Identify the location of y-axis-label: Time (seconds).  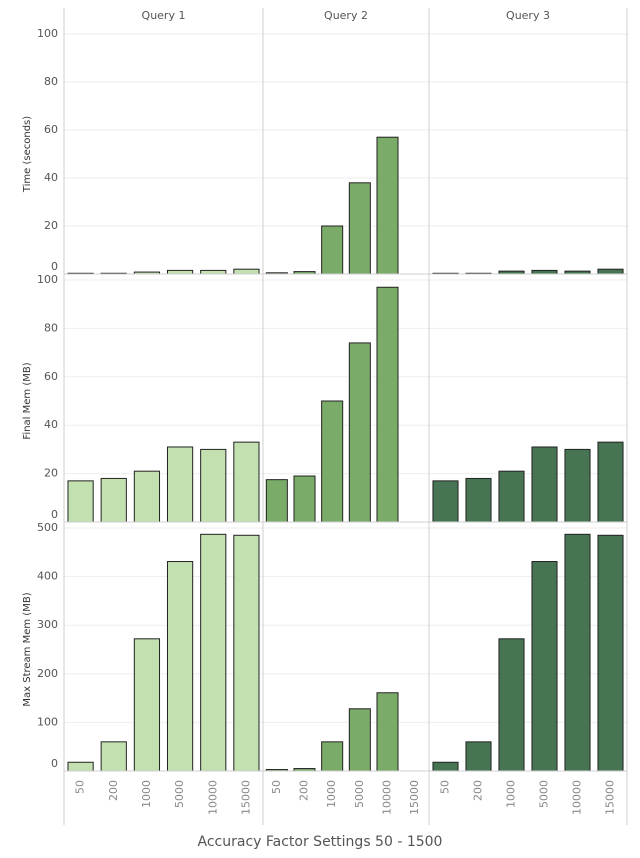
(27, 154).